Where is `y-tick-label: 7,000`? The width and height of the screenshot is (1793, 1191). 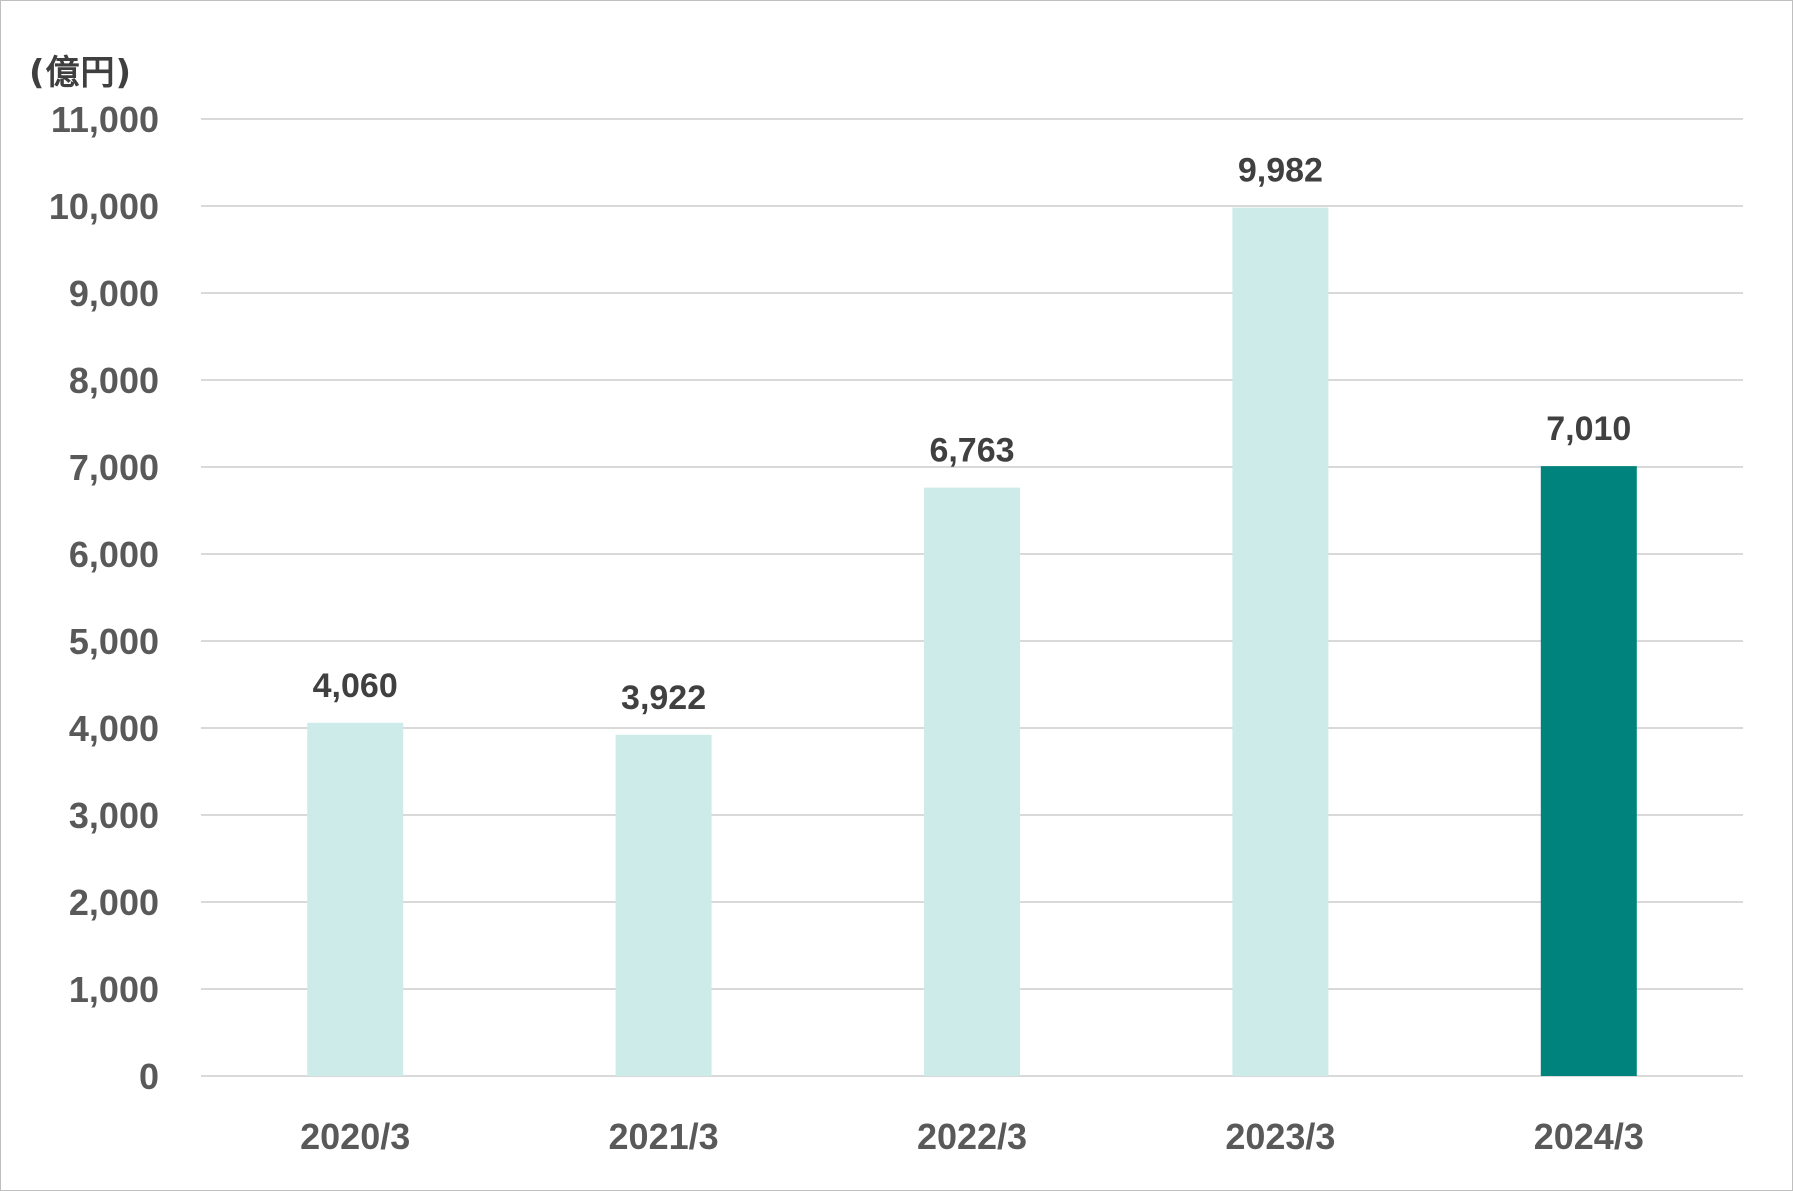
y-tick-label: 7,000 is located at coordinates (114, 467).